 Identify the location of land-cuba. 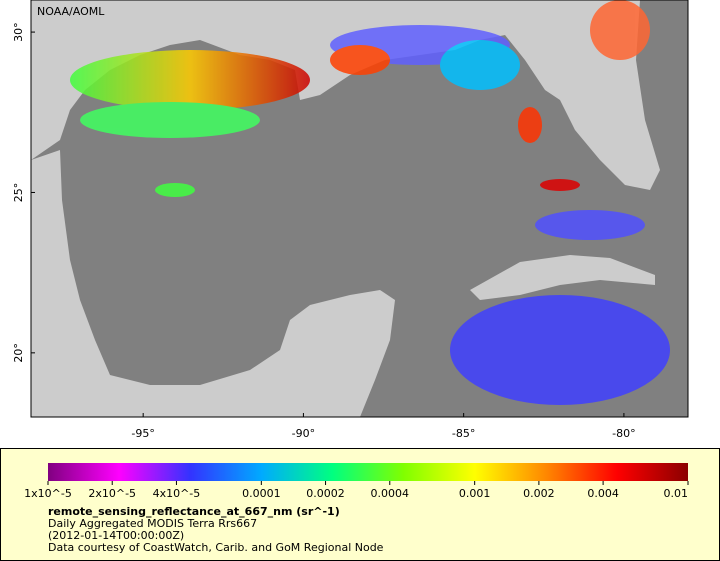
(562, 277).